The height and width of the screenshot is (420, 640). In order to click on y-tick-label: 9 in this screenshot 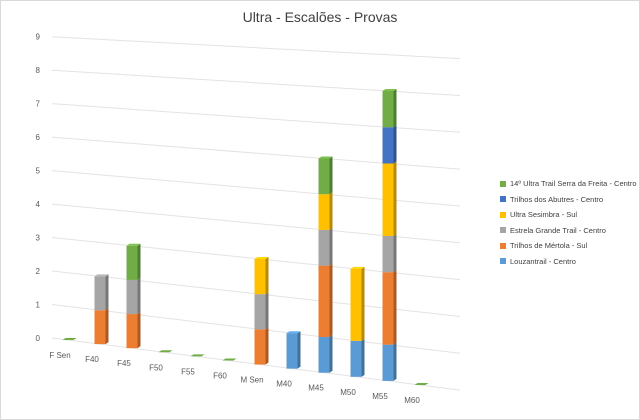, I will do `click(38, 37)`.